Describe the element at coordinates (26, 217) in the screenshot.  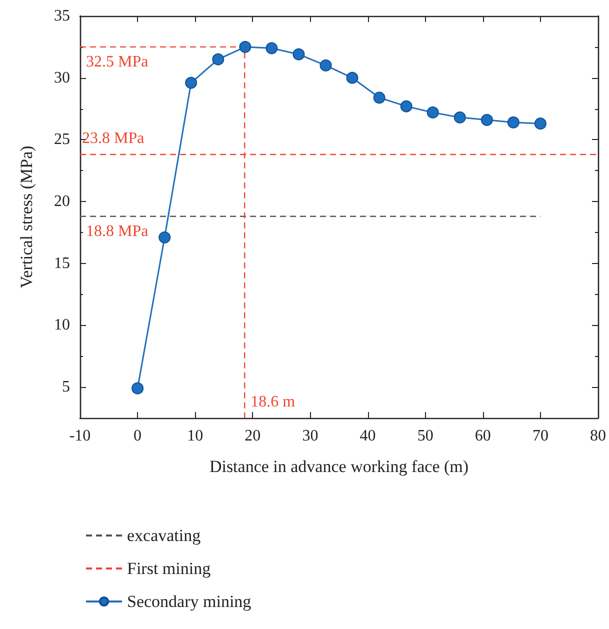
I see `y-axis-title: Vertical stress (MPa)` at that location.